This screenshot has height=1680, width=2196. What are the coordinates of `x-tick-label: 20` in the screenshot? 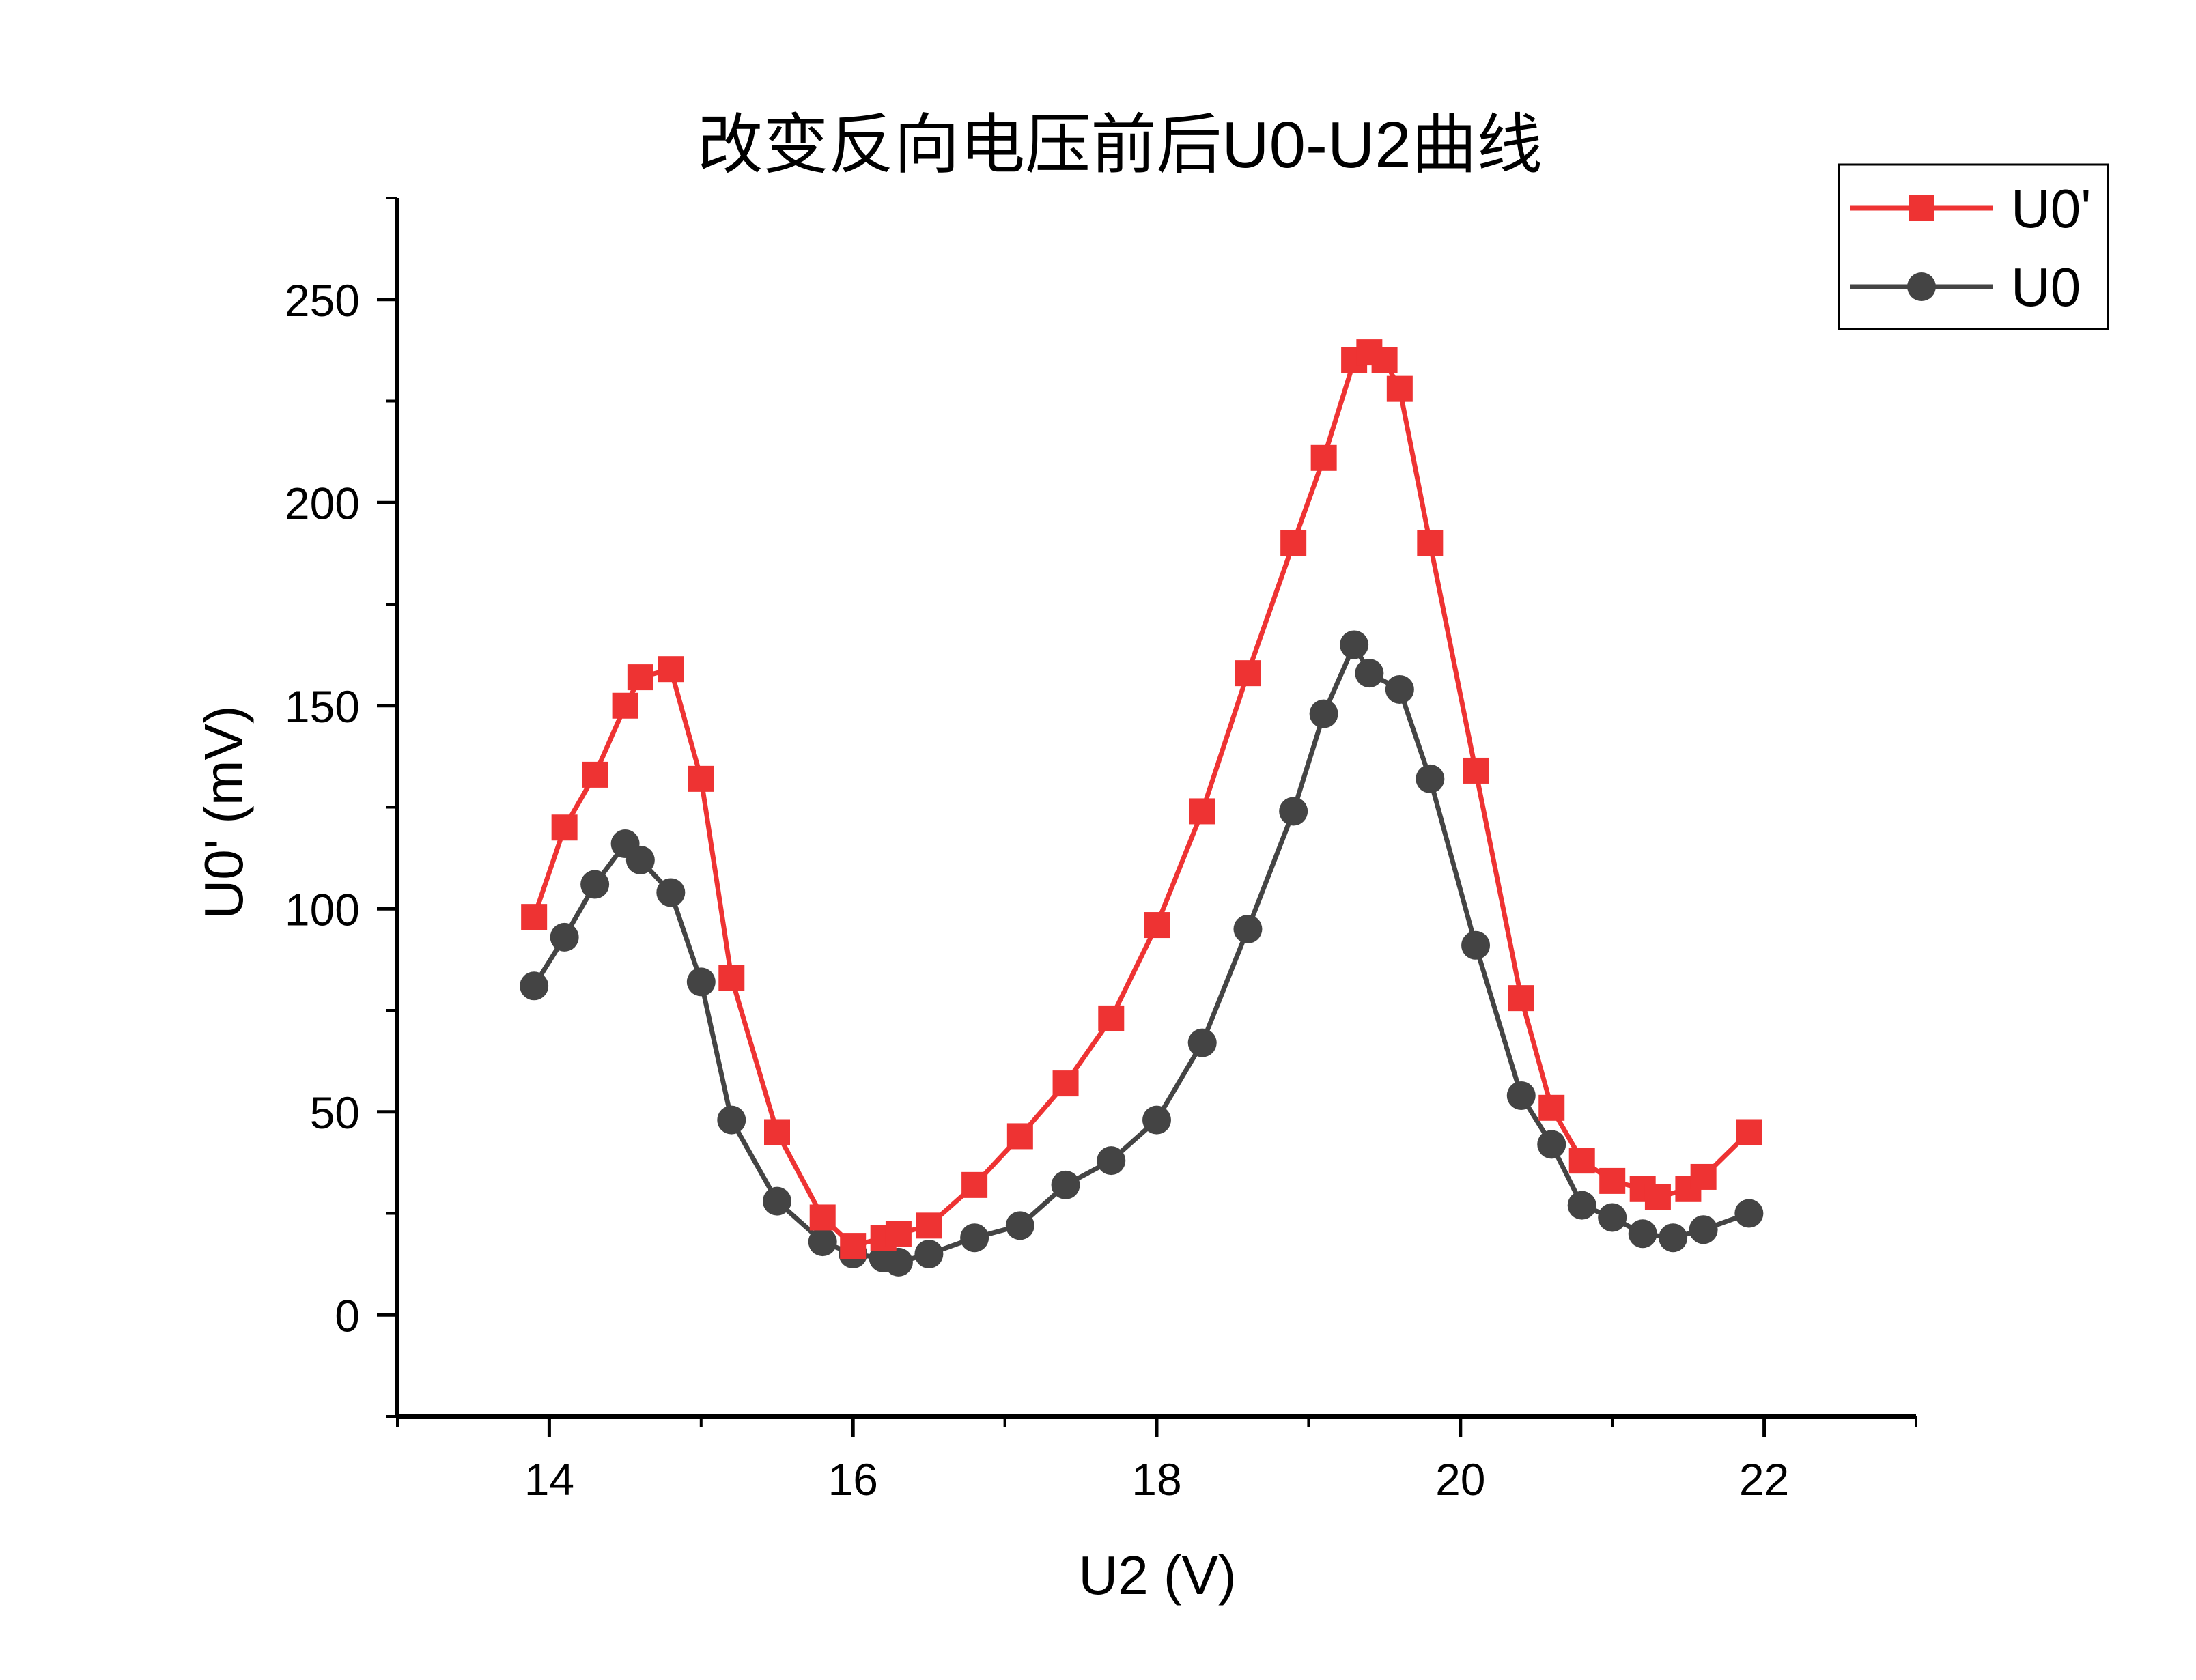 It's located at (1460, 1479).